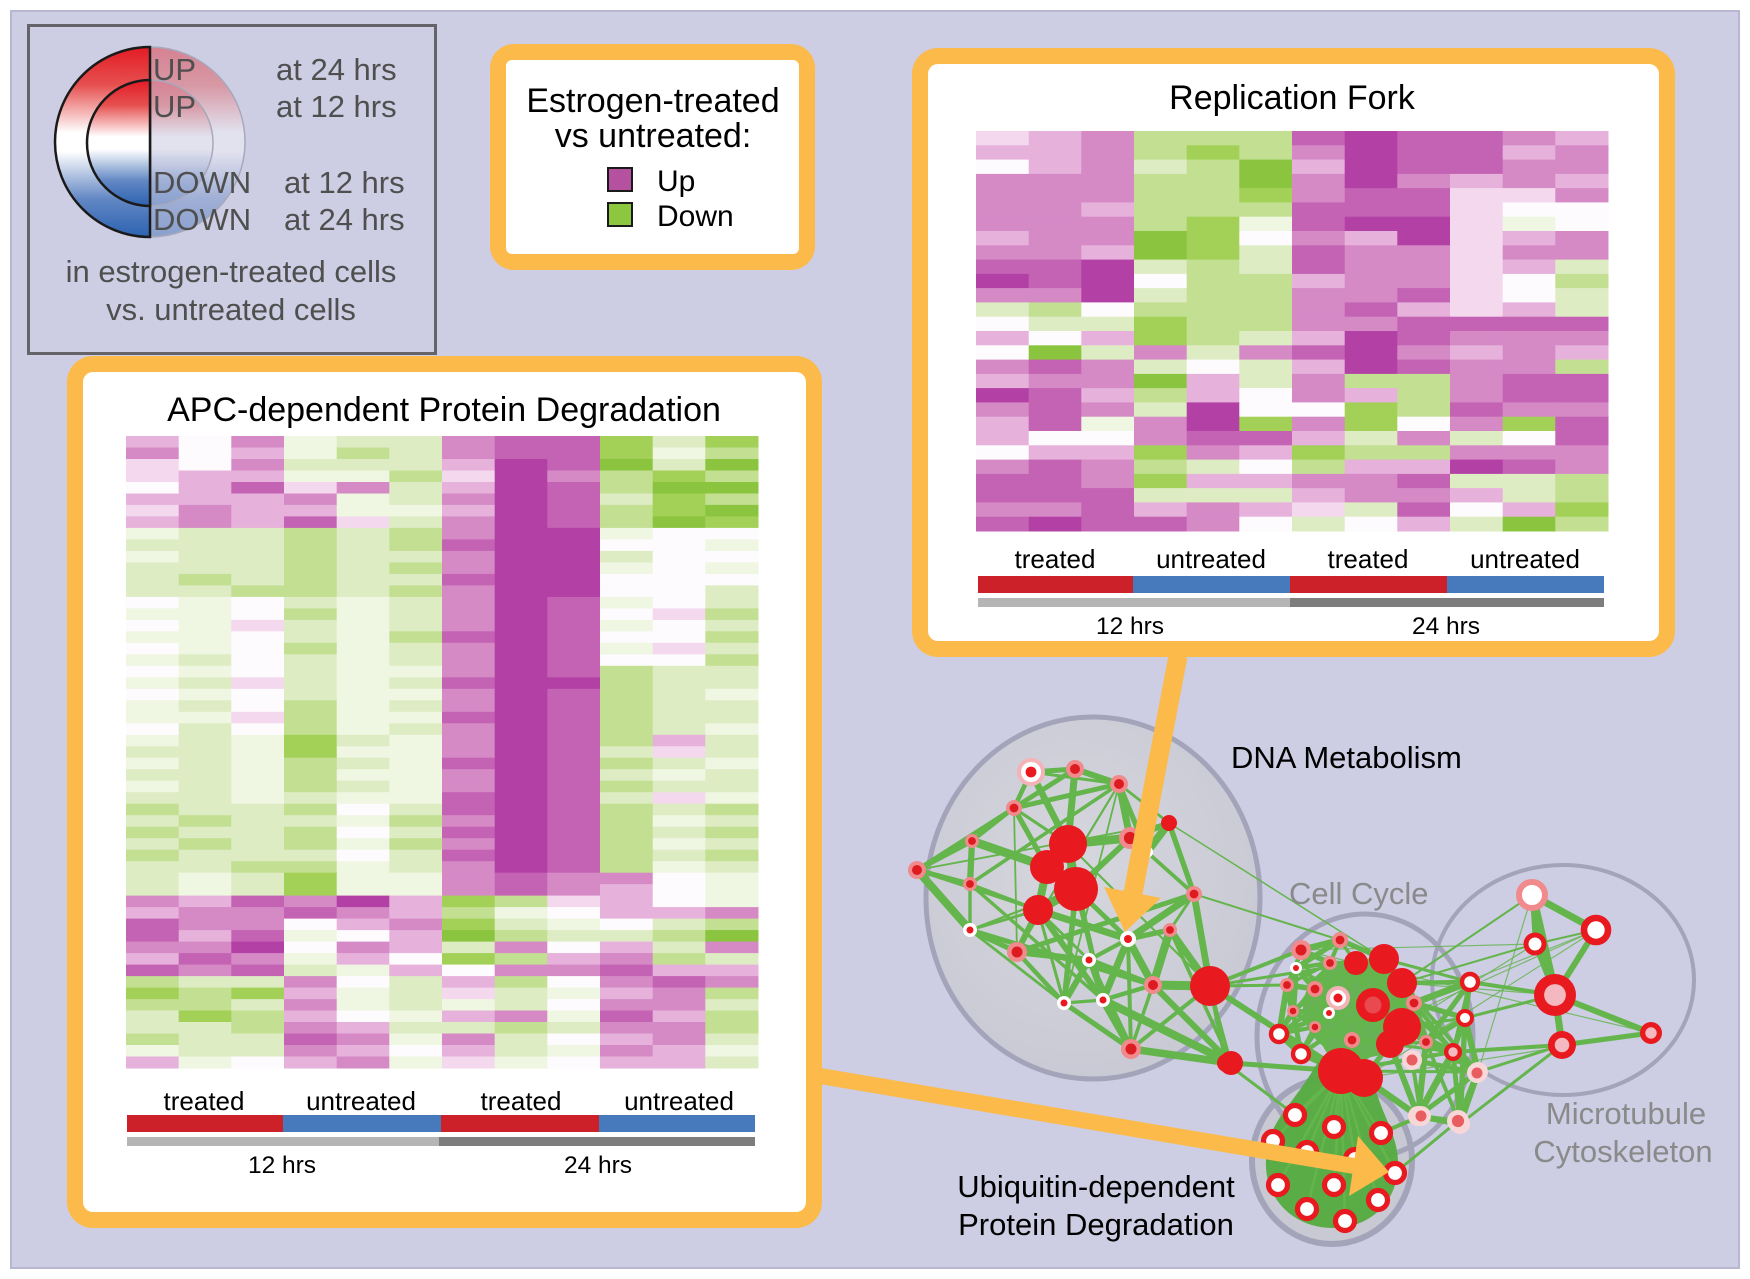  What do you see at coordinates (231, 309) in the screenshot?
I see `svg-text: vs. untreated cells` at bounding box center [231, 309].